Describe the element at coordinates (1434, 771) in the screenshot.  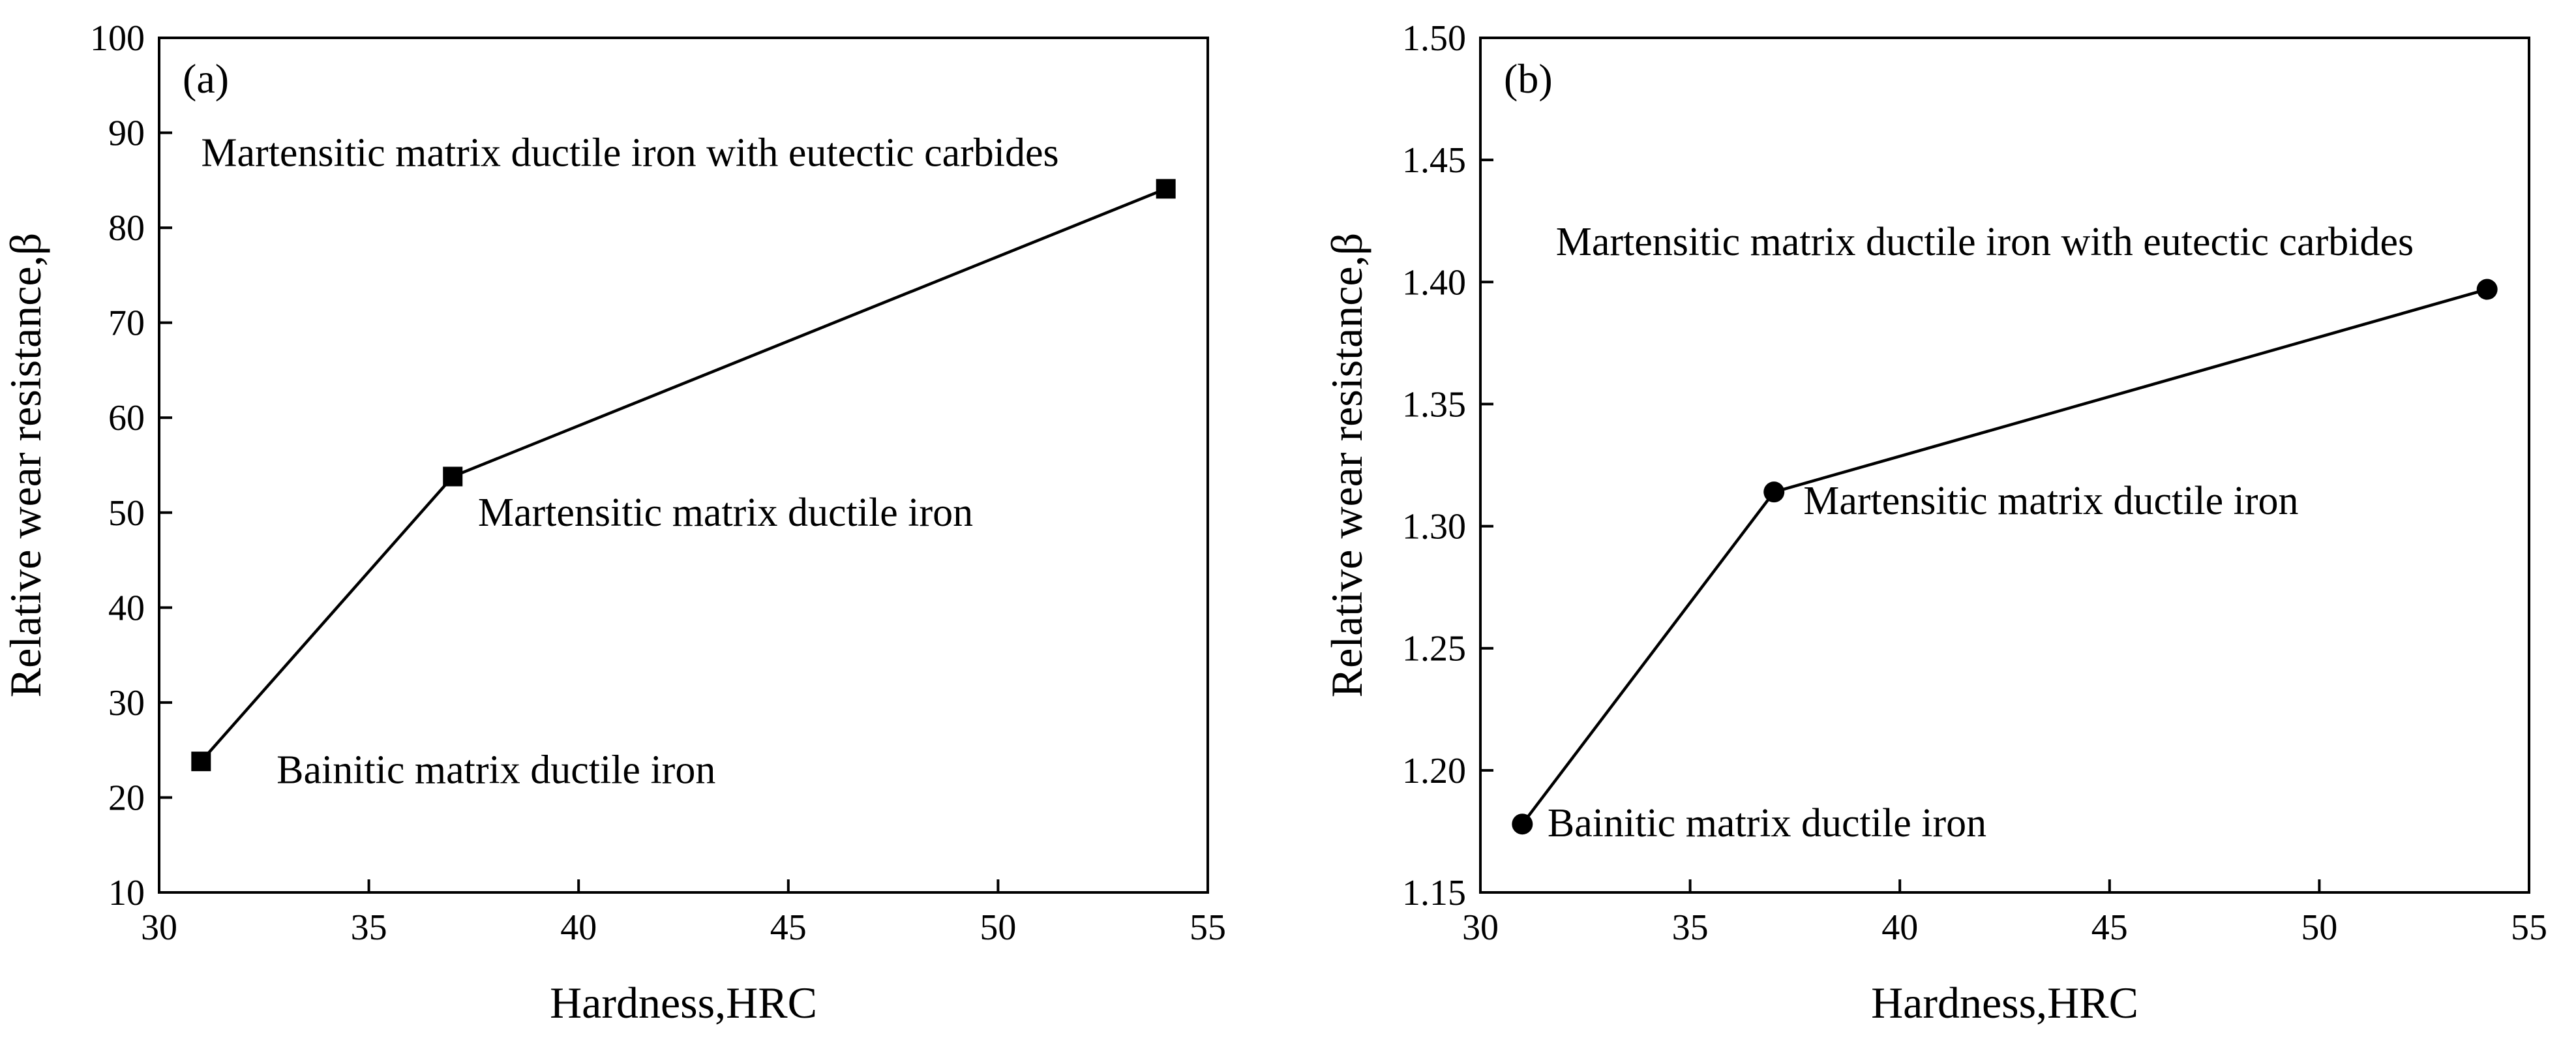
I see `y-tick-label-b: 1.20` at that location.